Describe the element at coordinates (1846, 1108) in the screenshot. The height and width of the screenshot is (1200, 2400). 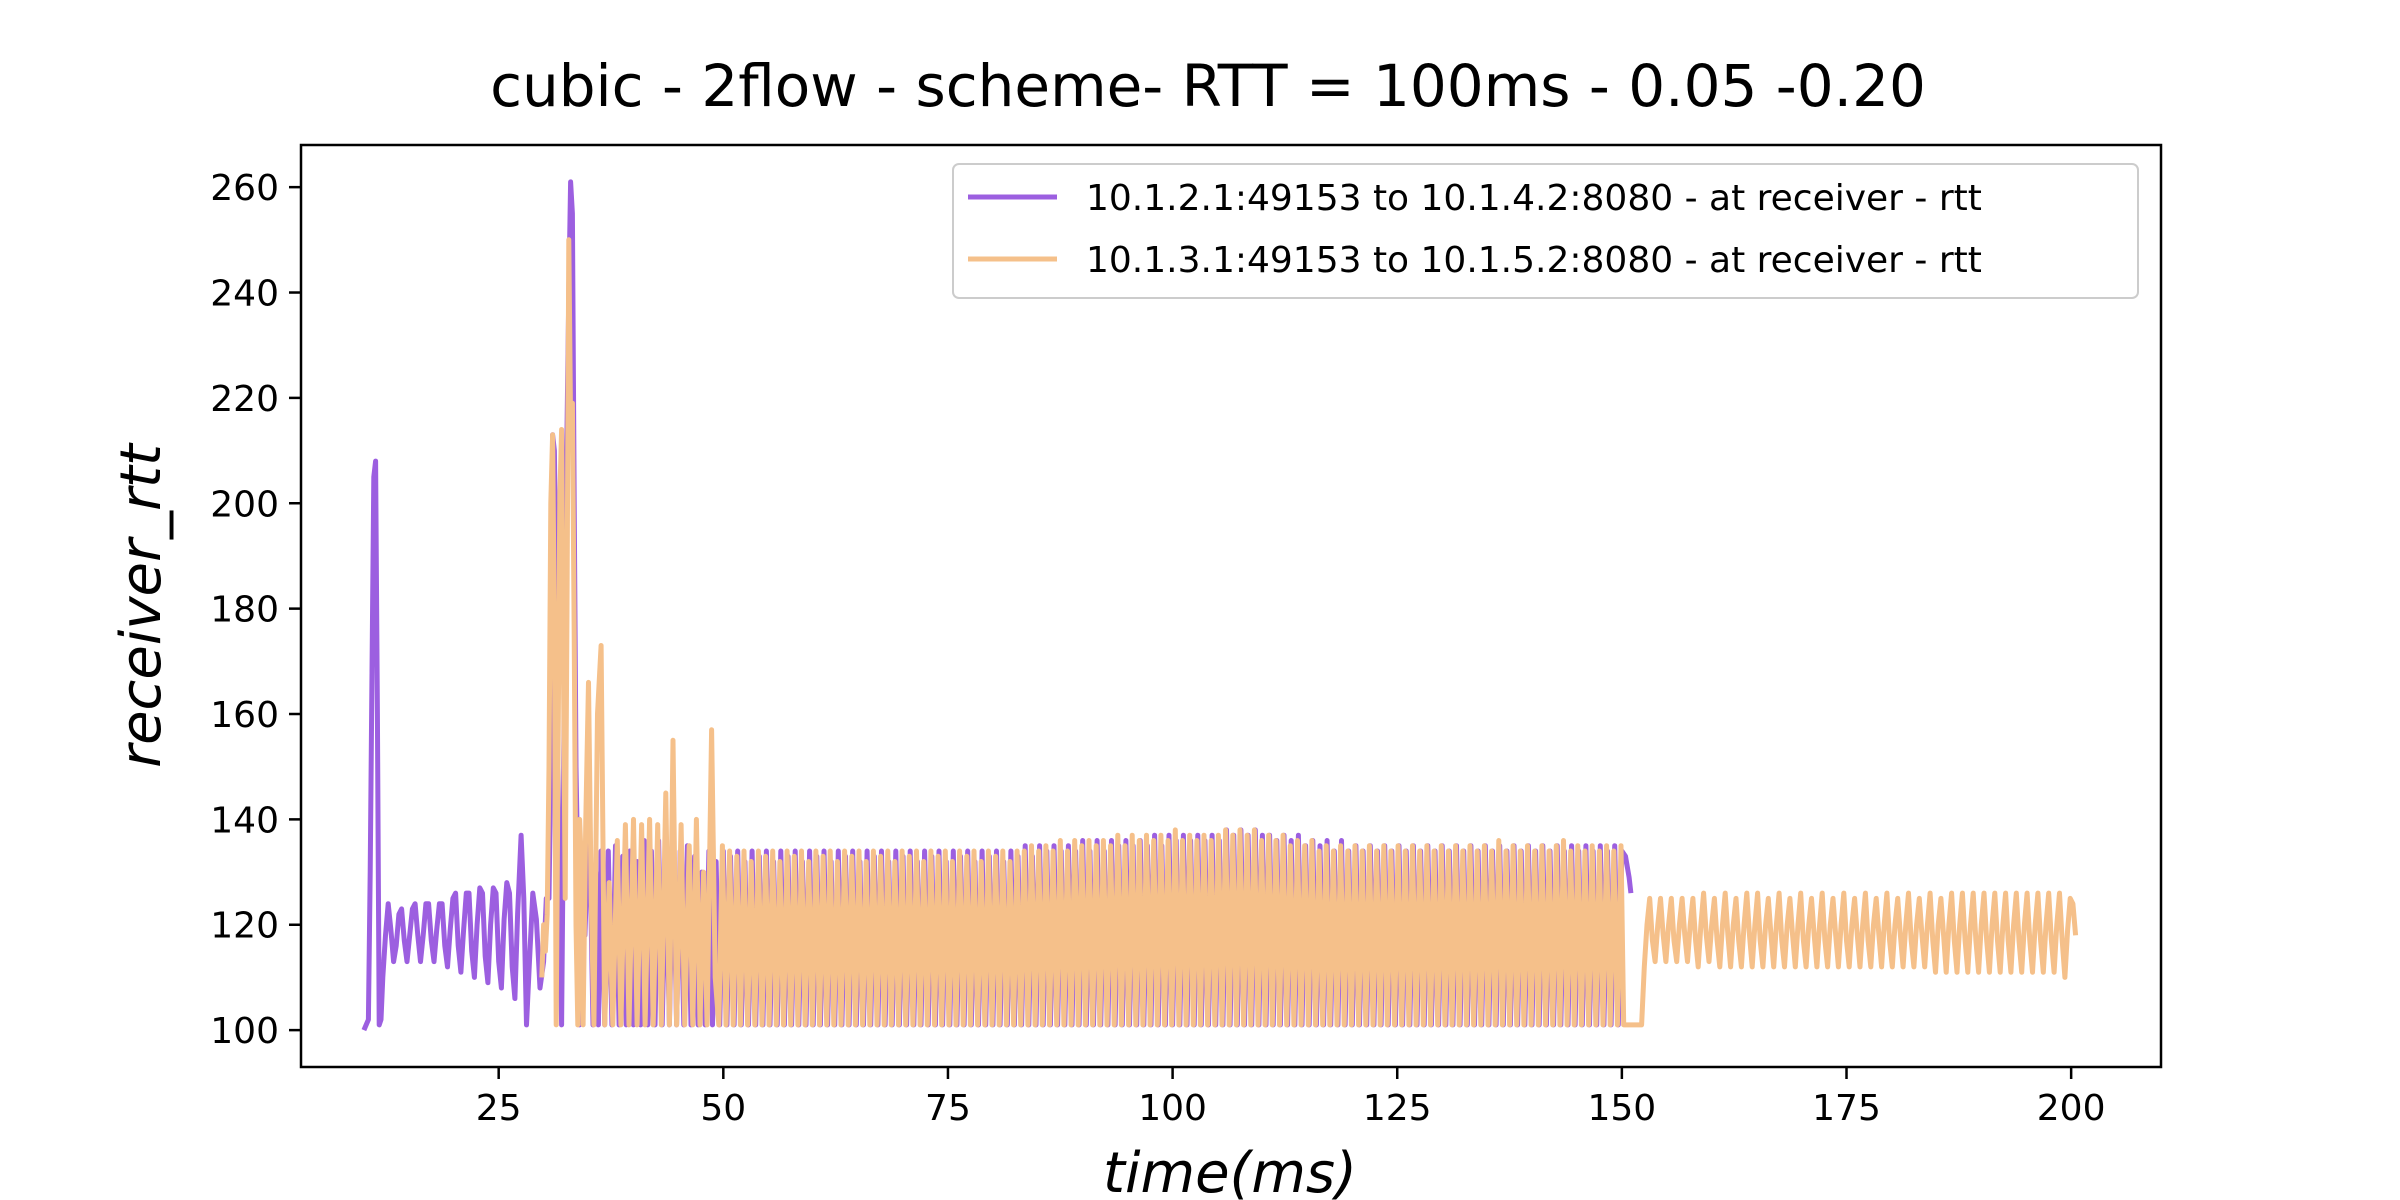
I see `x-tick-label: 175` at that location.